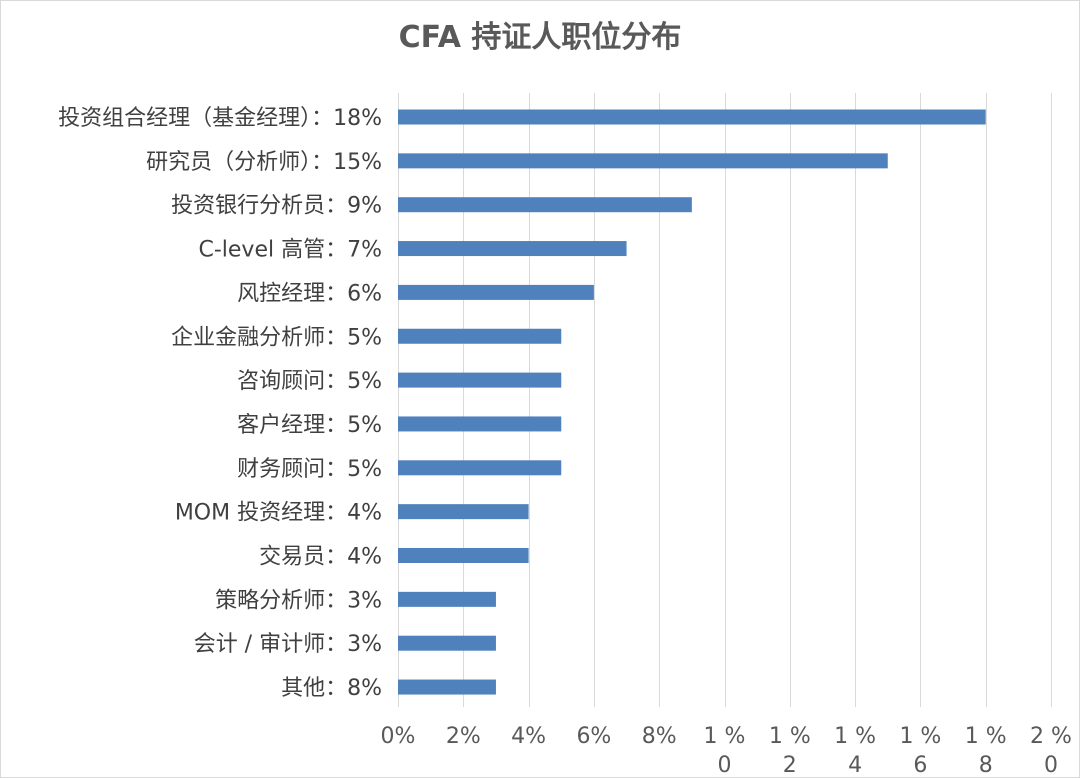  Describe the element at coordinates (331, 688) in the screenshot. I see `category-label-13: 其他：8%` at that location.